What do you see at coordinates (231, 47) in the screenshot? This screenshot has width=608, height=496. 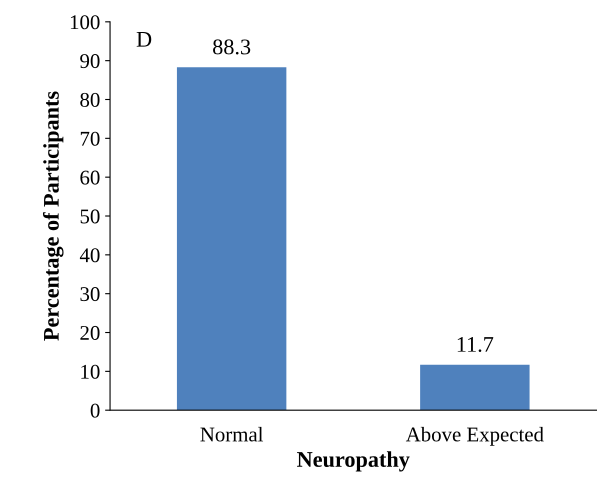 I see `data-label: 88.3` at bounding box center [231, 47].